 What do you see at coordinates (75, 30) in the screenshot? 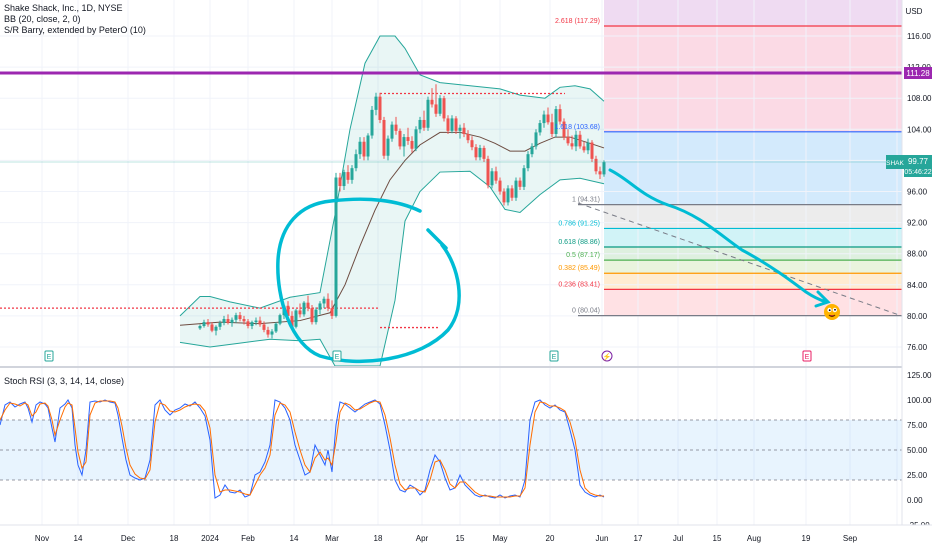
I see `legend-sr: S/R Barry, extended by PeterO (10)` at bounding box center [75, 30].